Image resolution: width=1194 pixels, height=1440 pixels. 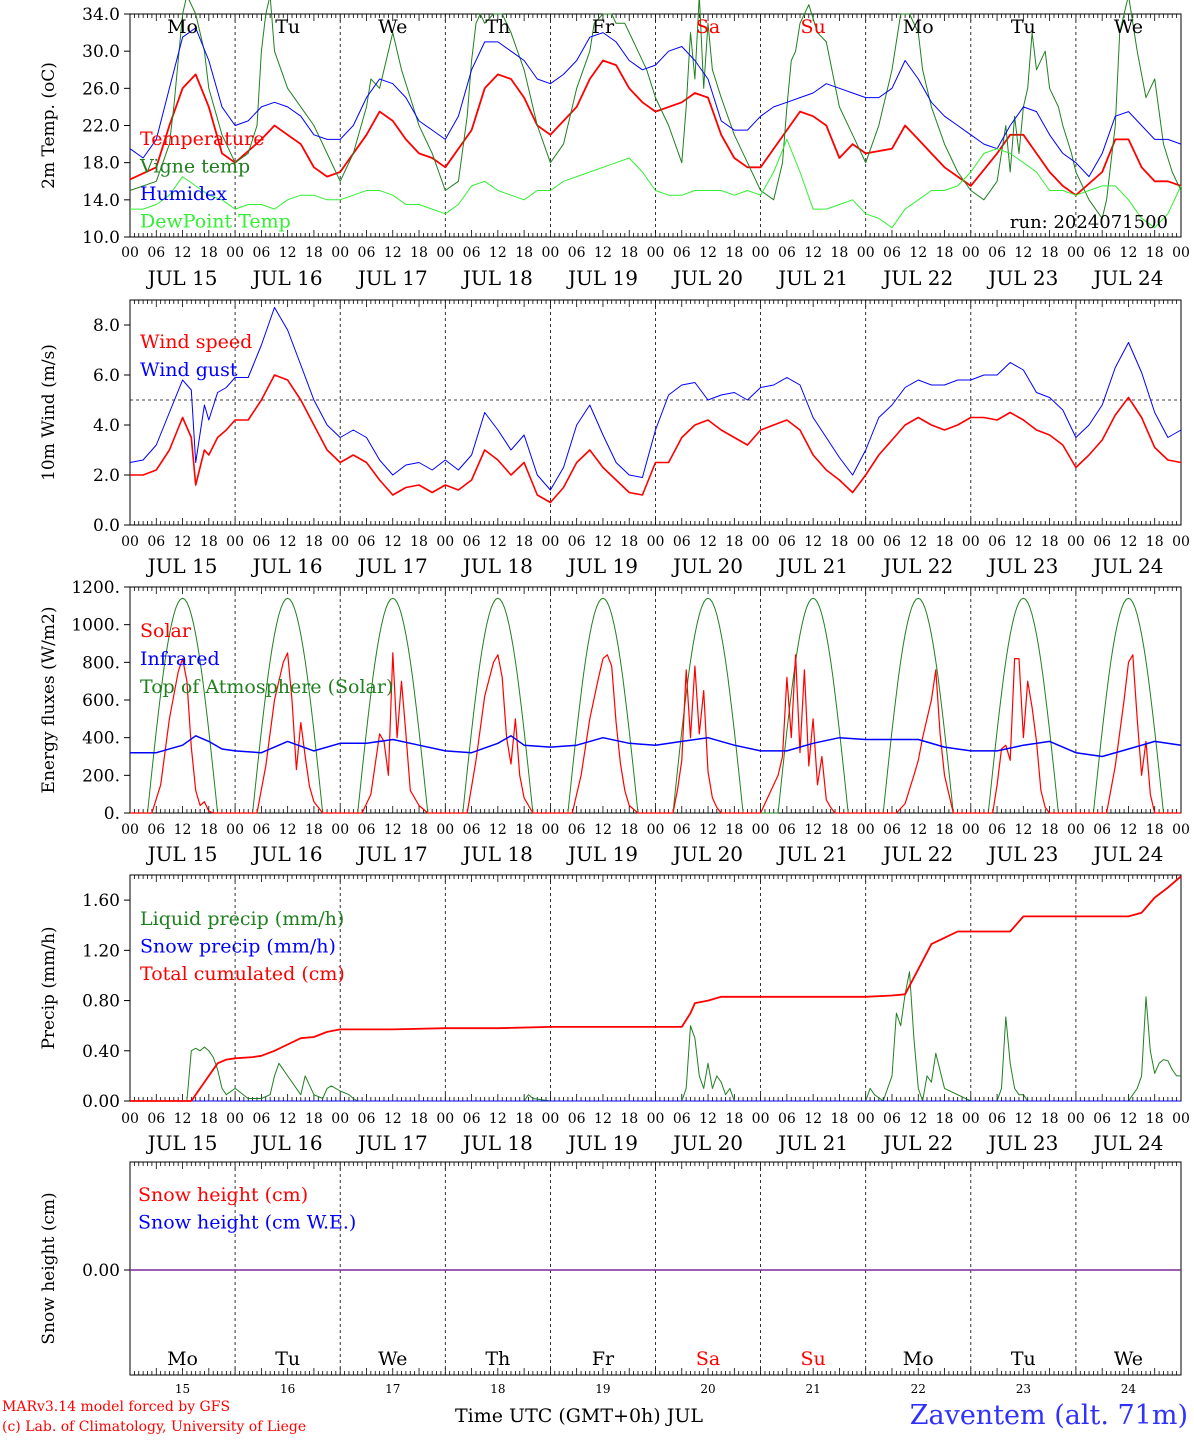 I want to click on date-label: JUL 17, so click(x=392, y=566).